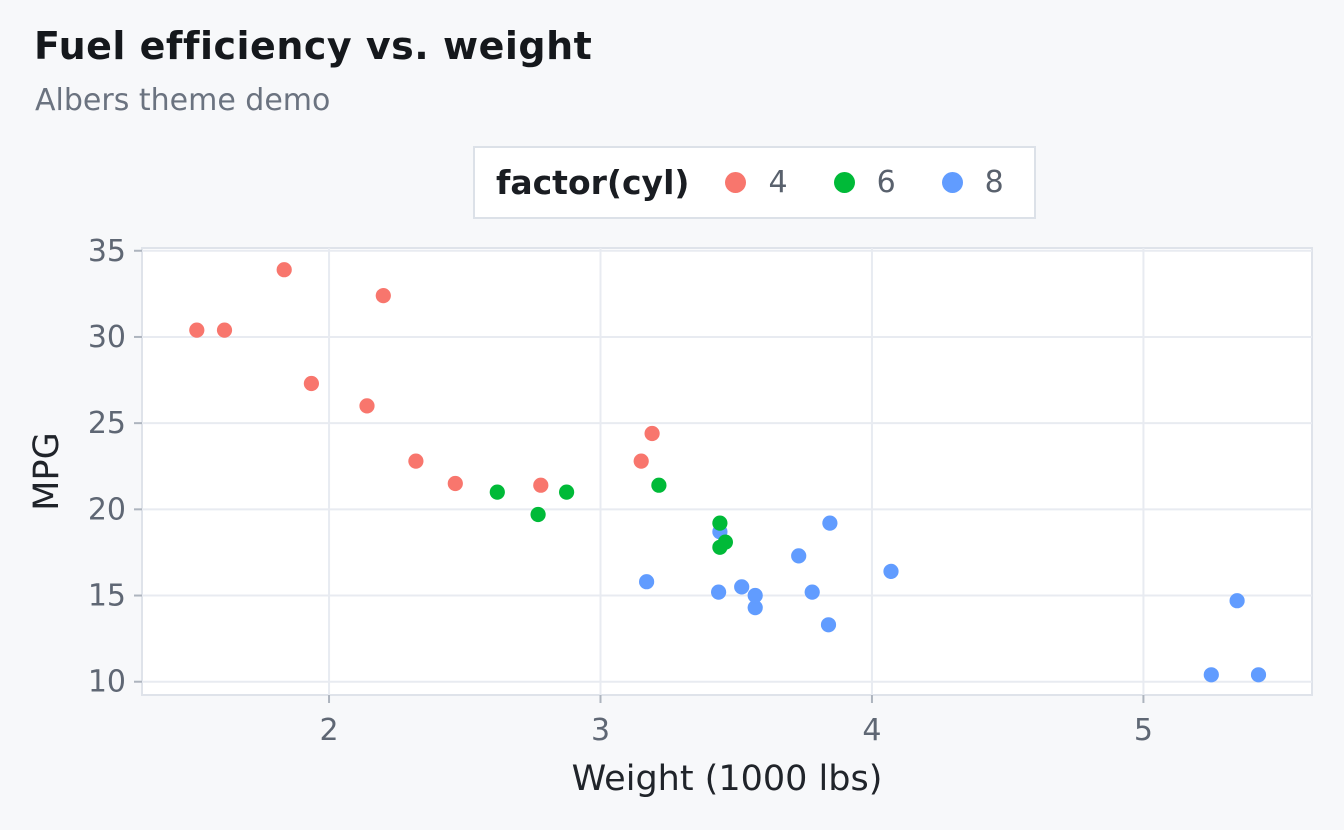  I want to click on legend-entry-cyl4: 4, so click(756, 182).